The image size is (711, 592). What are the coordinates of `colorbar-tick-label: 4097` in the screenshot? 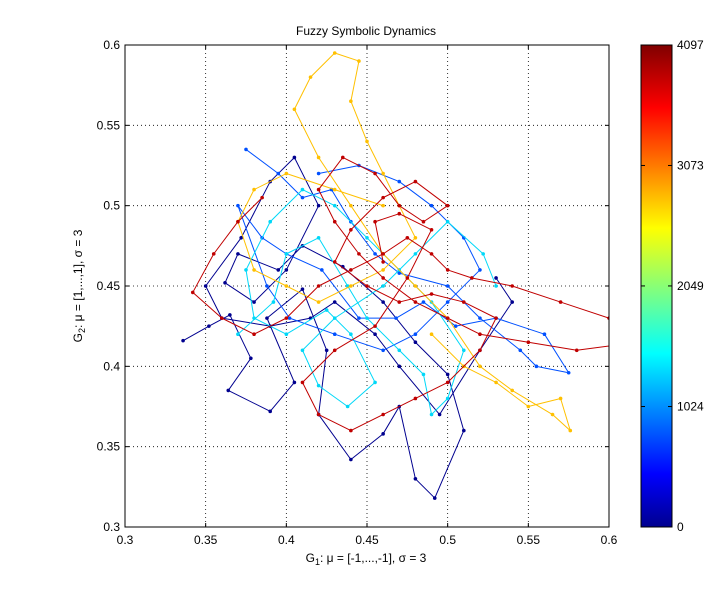 It's located at (690, 45).